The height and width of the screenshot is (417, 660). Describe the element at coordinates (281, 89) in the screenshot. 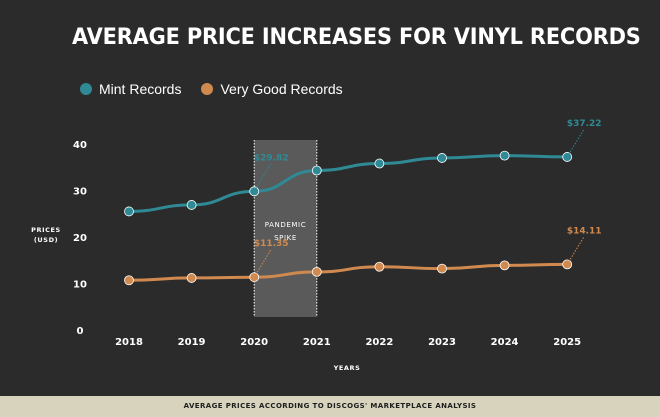

I see `legend-label-very-good: Very Good Records` at that location.